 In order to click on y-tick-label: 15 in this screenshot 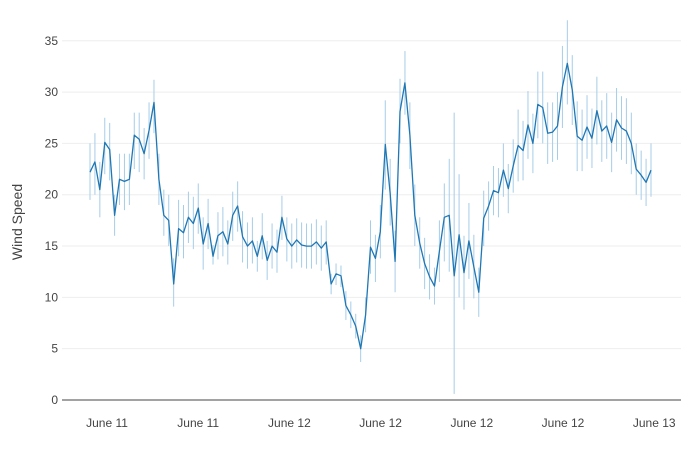, I will do `click(52, 246)`.